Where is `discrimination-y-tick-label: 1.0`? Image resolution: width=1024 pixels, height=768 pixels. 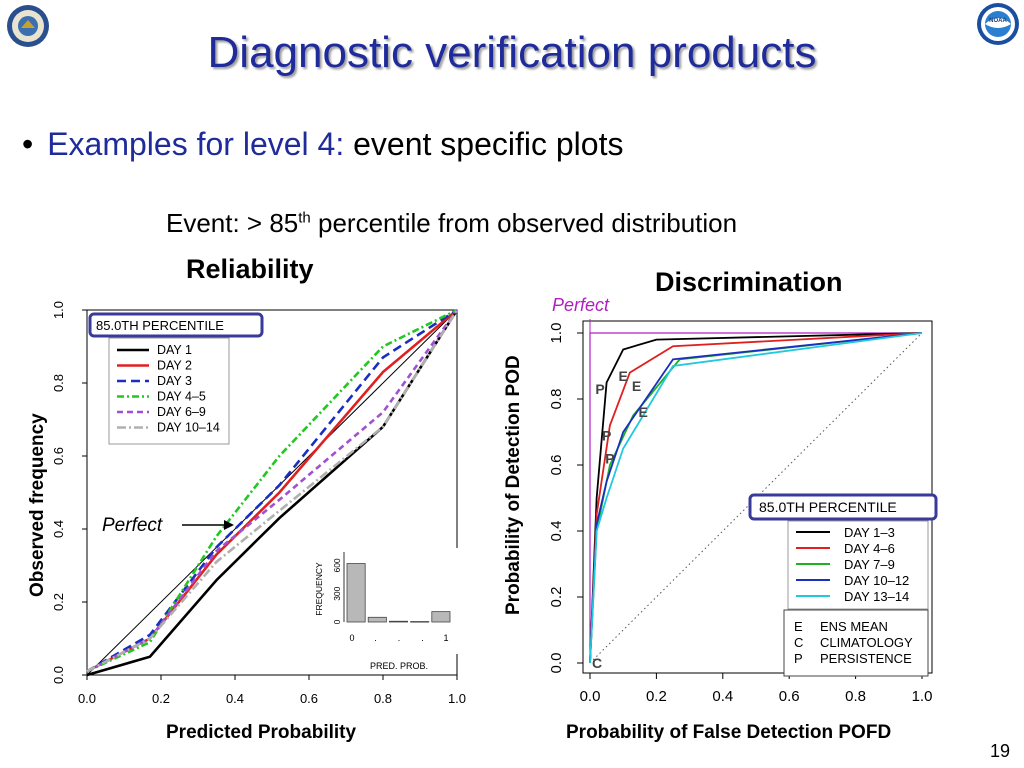 discrimination-y-tick-label: 1.0 is located at coordinates (556, 333).